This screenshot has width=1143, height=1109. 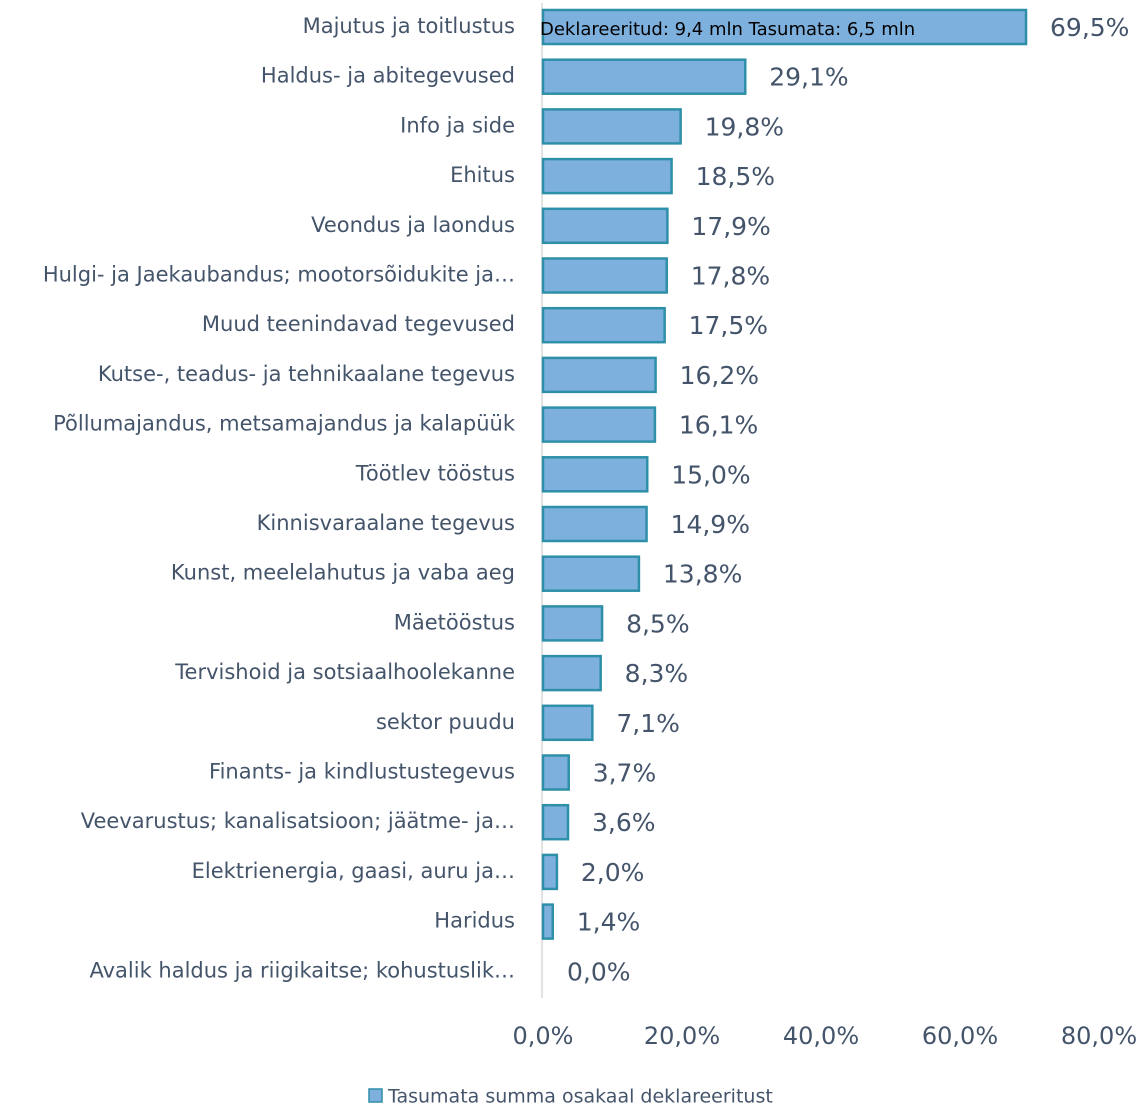 What do you see at coordinates (613, 872) in the screenshot?
I see `data-label: 2,0%` at bounding box center [613, 872].